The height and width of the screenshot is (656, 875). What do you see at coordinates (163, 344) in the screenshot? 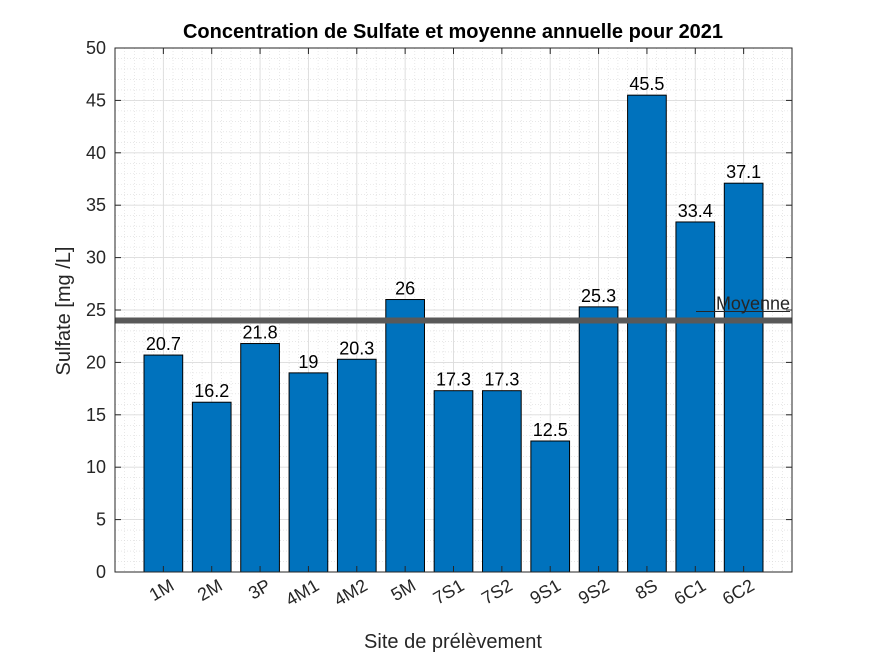
I see `data-label-1M: 20.7` at bounding box center [163, 344].